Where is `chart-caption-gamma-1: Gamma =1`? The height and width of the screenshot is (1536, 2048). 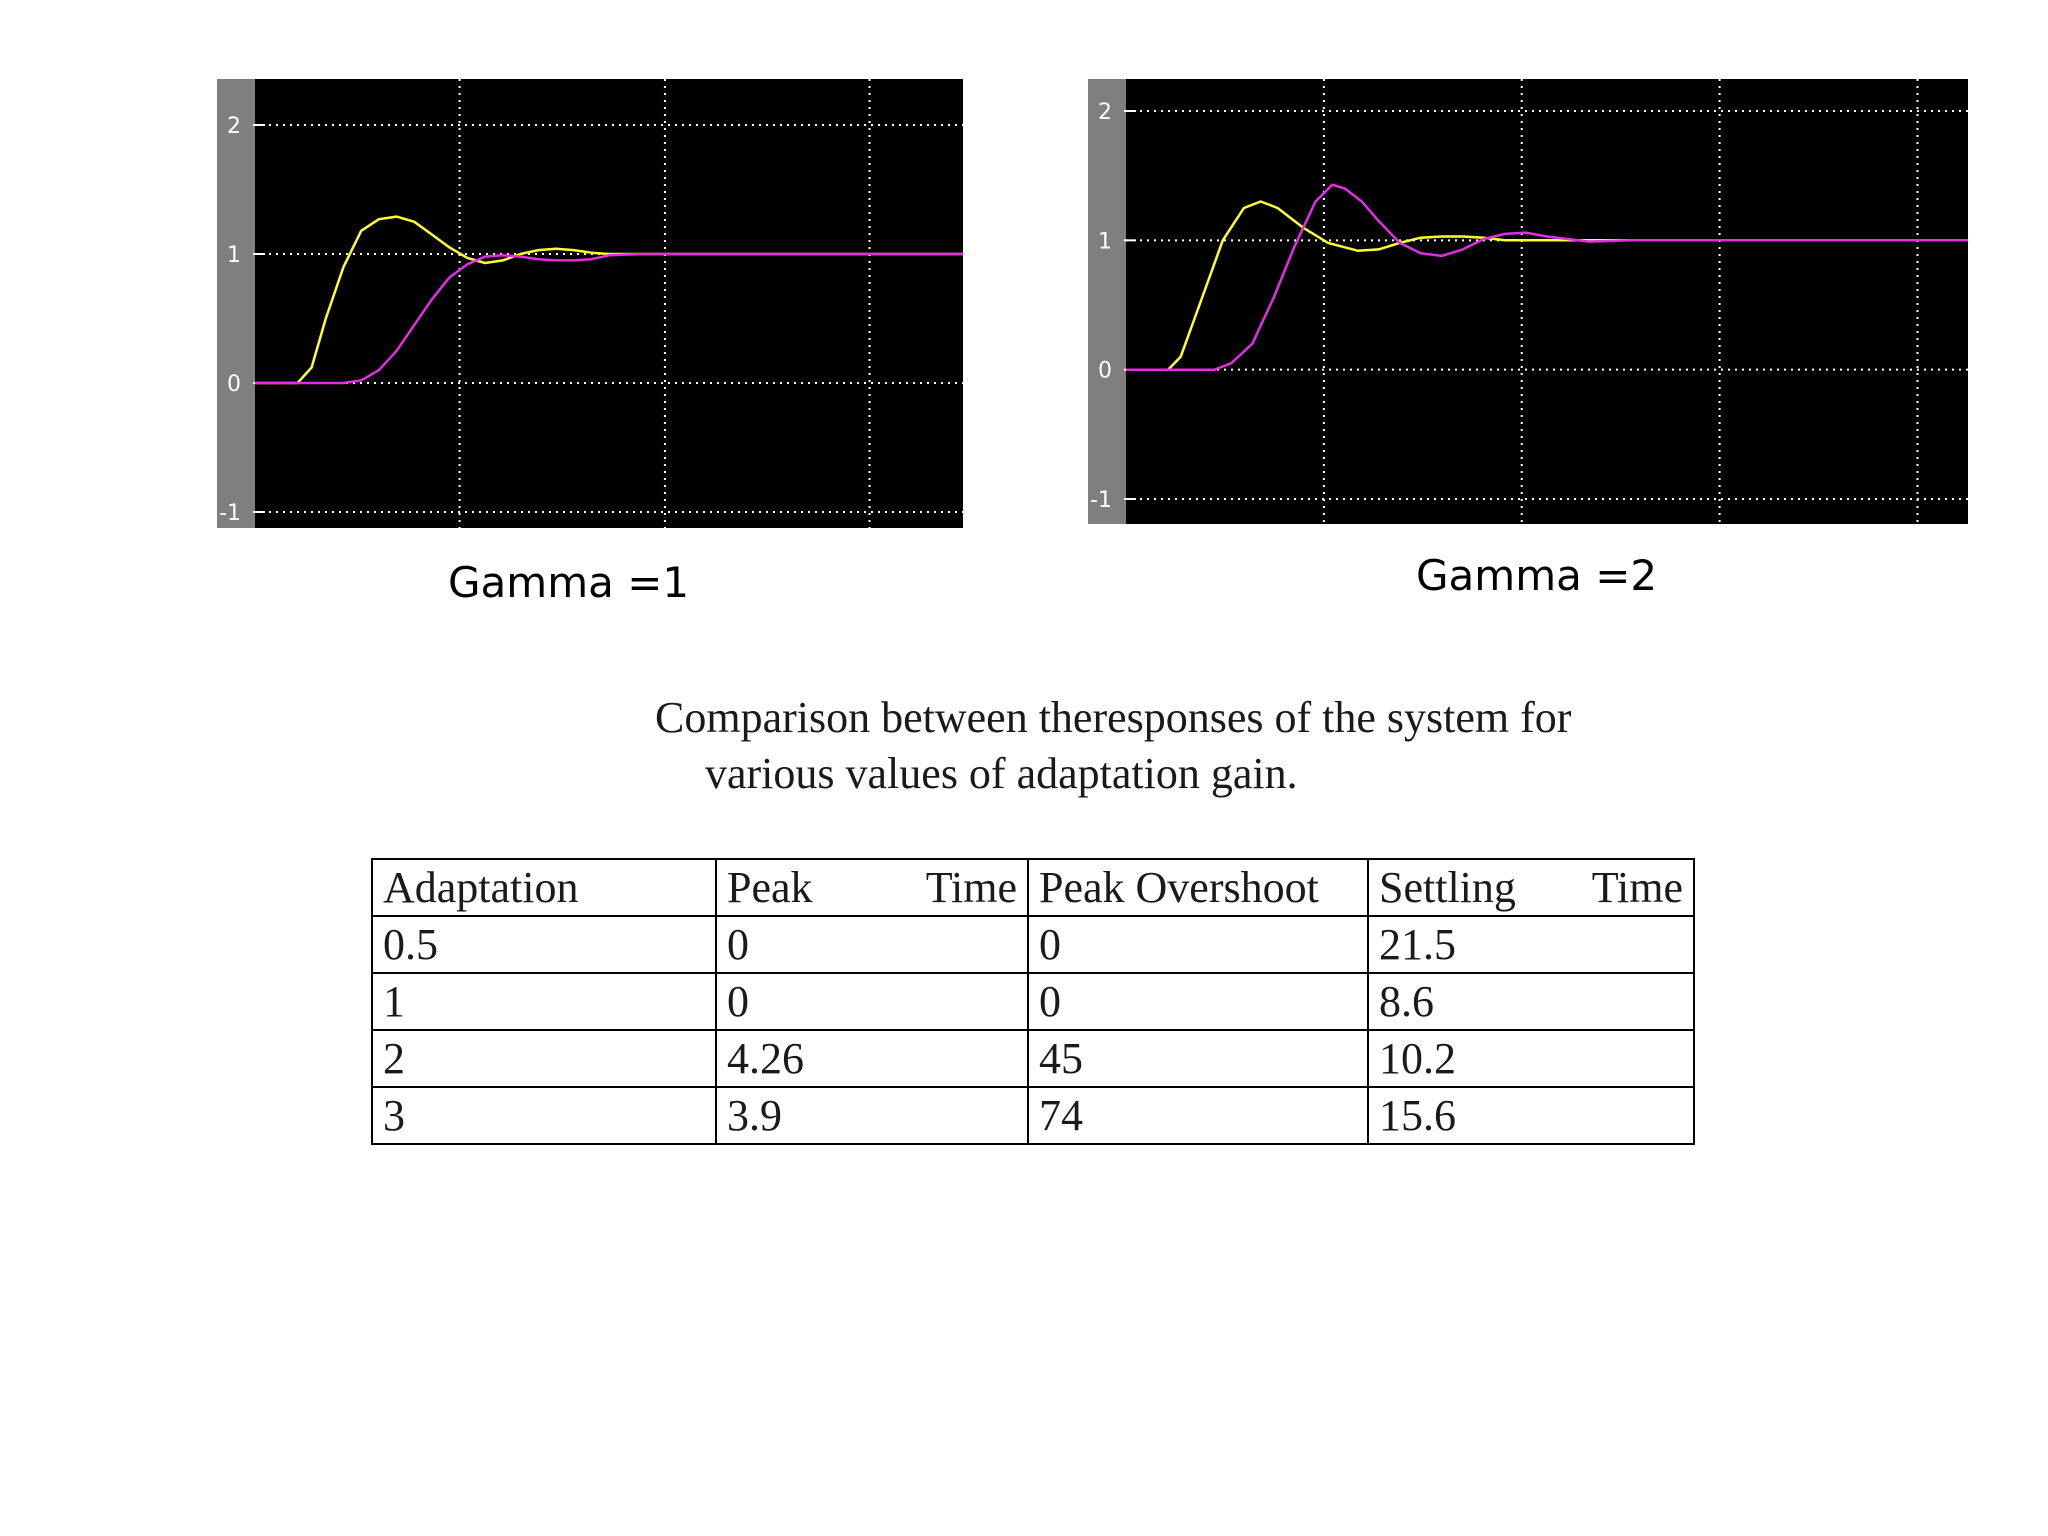 chart-caption-gamma-1: Gamma =1 is located at coordinates (569, 582).